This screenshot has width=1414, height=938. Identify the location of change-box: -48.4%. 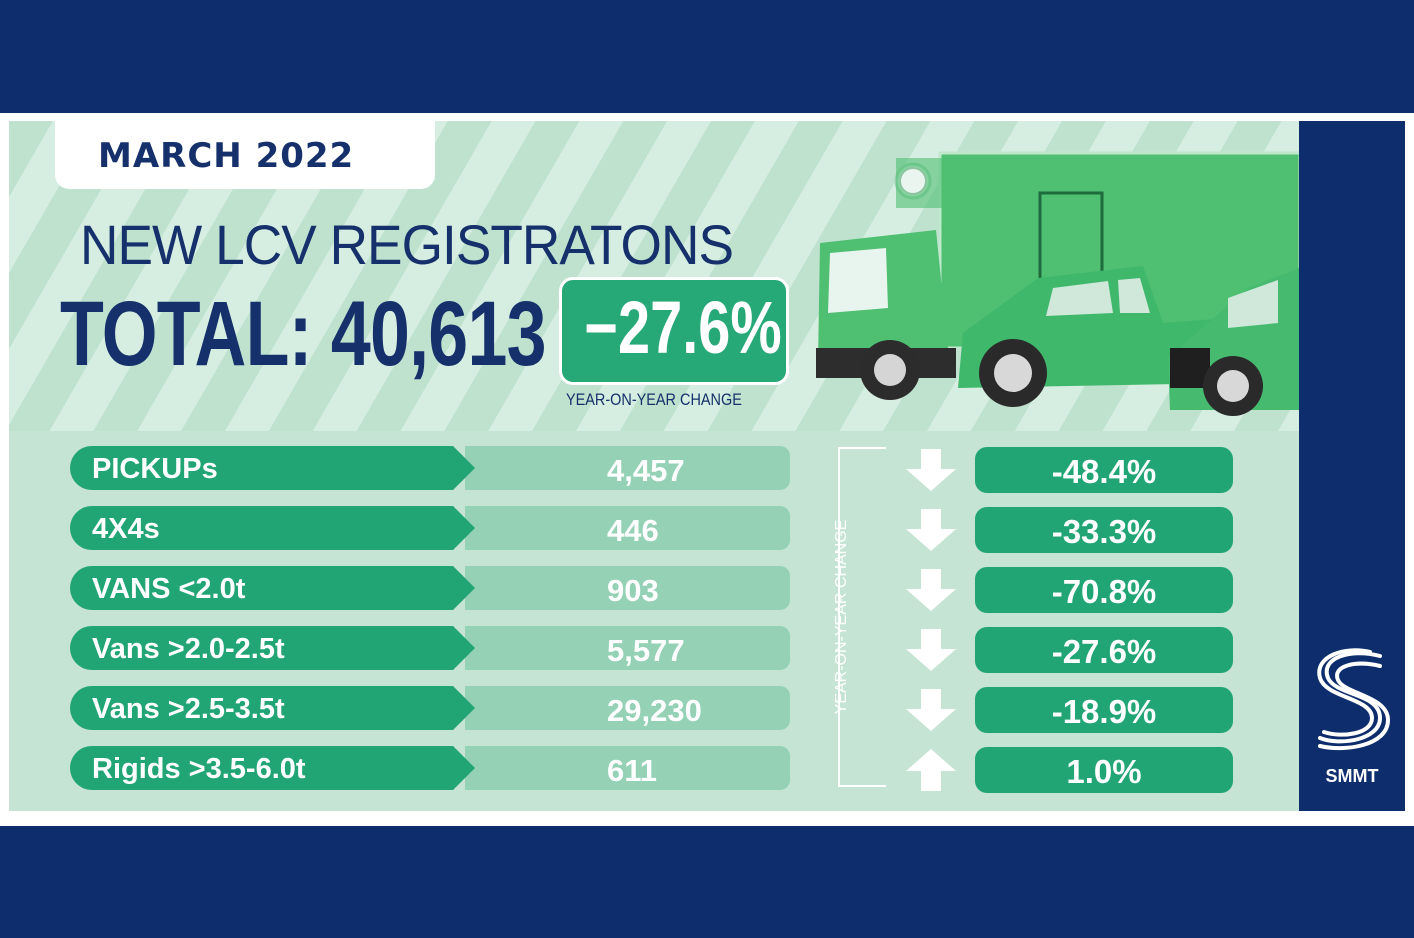
(1104, 470).